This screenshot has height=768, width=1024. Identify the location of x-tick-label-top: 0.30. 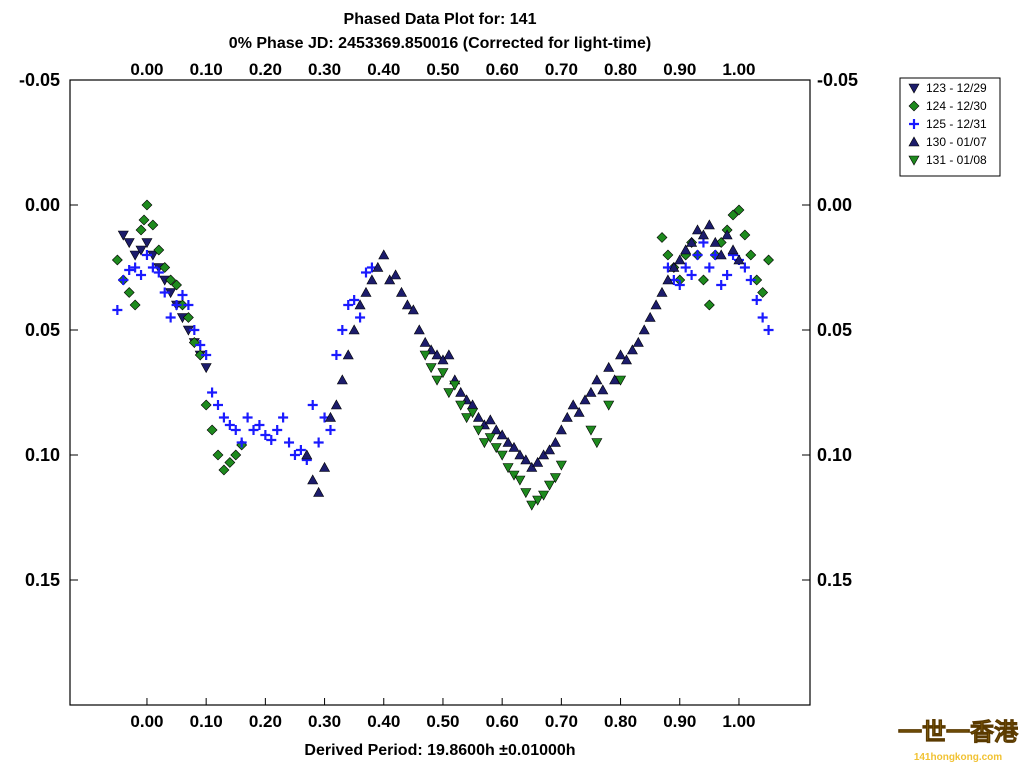
(324, 69).